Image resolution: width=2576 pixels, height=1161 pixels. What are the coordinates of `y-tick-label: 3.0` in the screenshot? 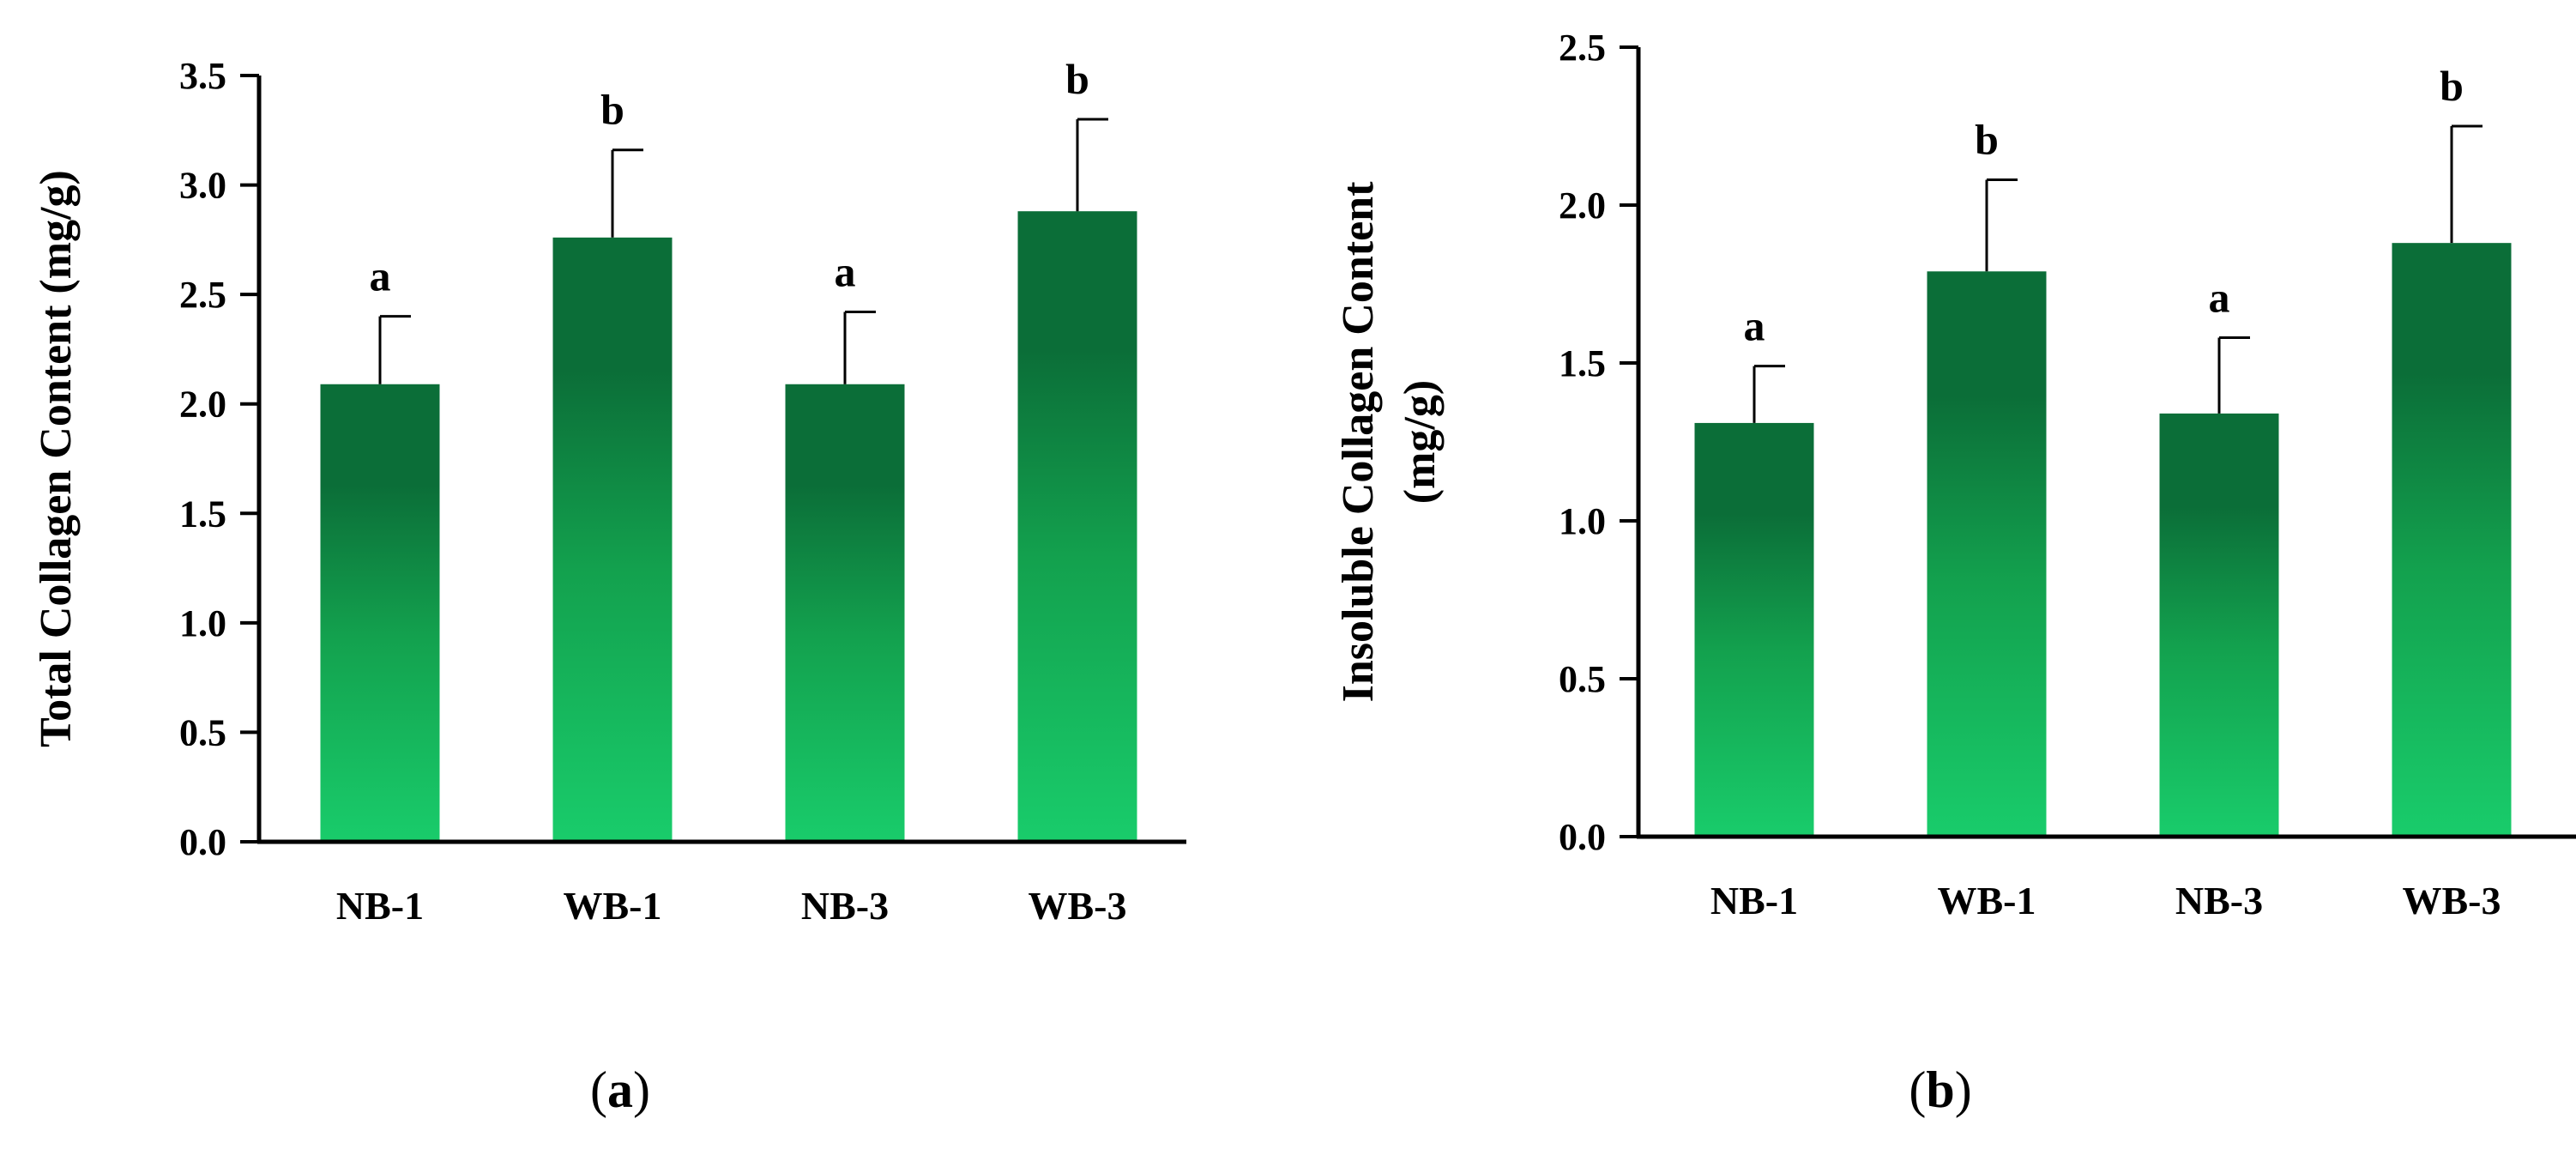 It's located at (202, 186).